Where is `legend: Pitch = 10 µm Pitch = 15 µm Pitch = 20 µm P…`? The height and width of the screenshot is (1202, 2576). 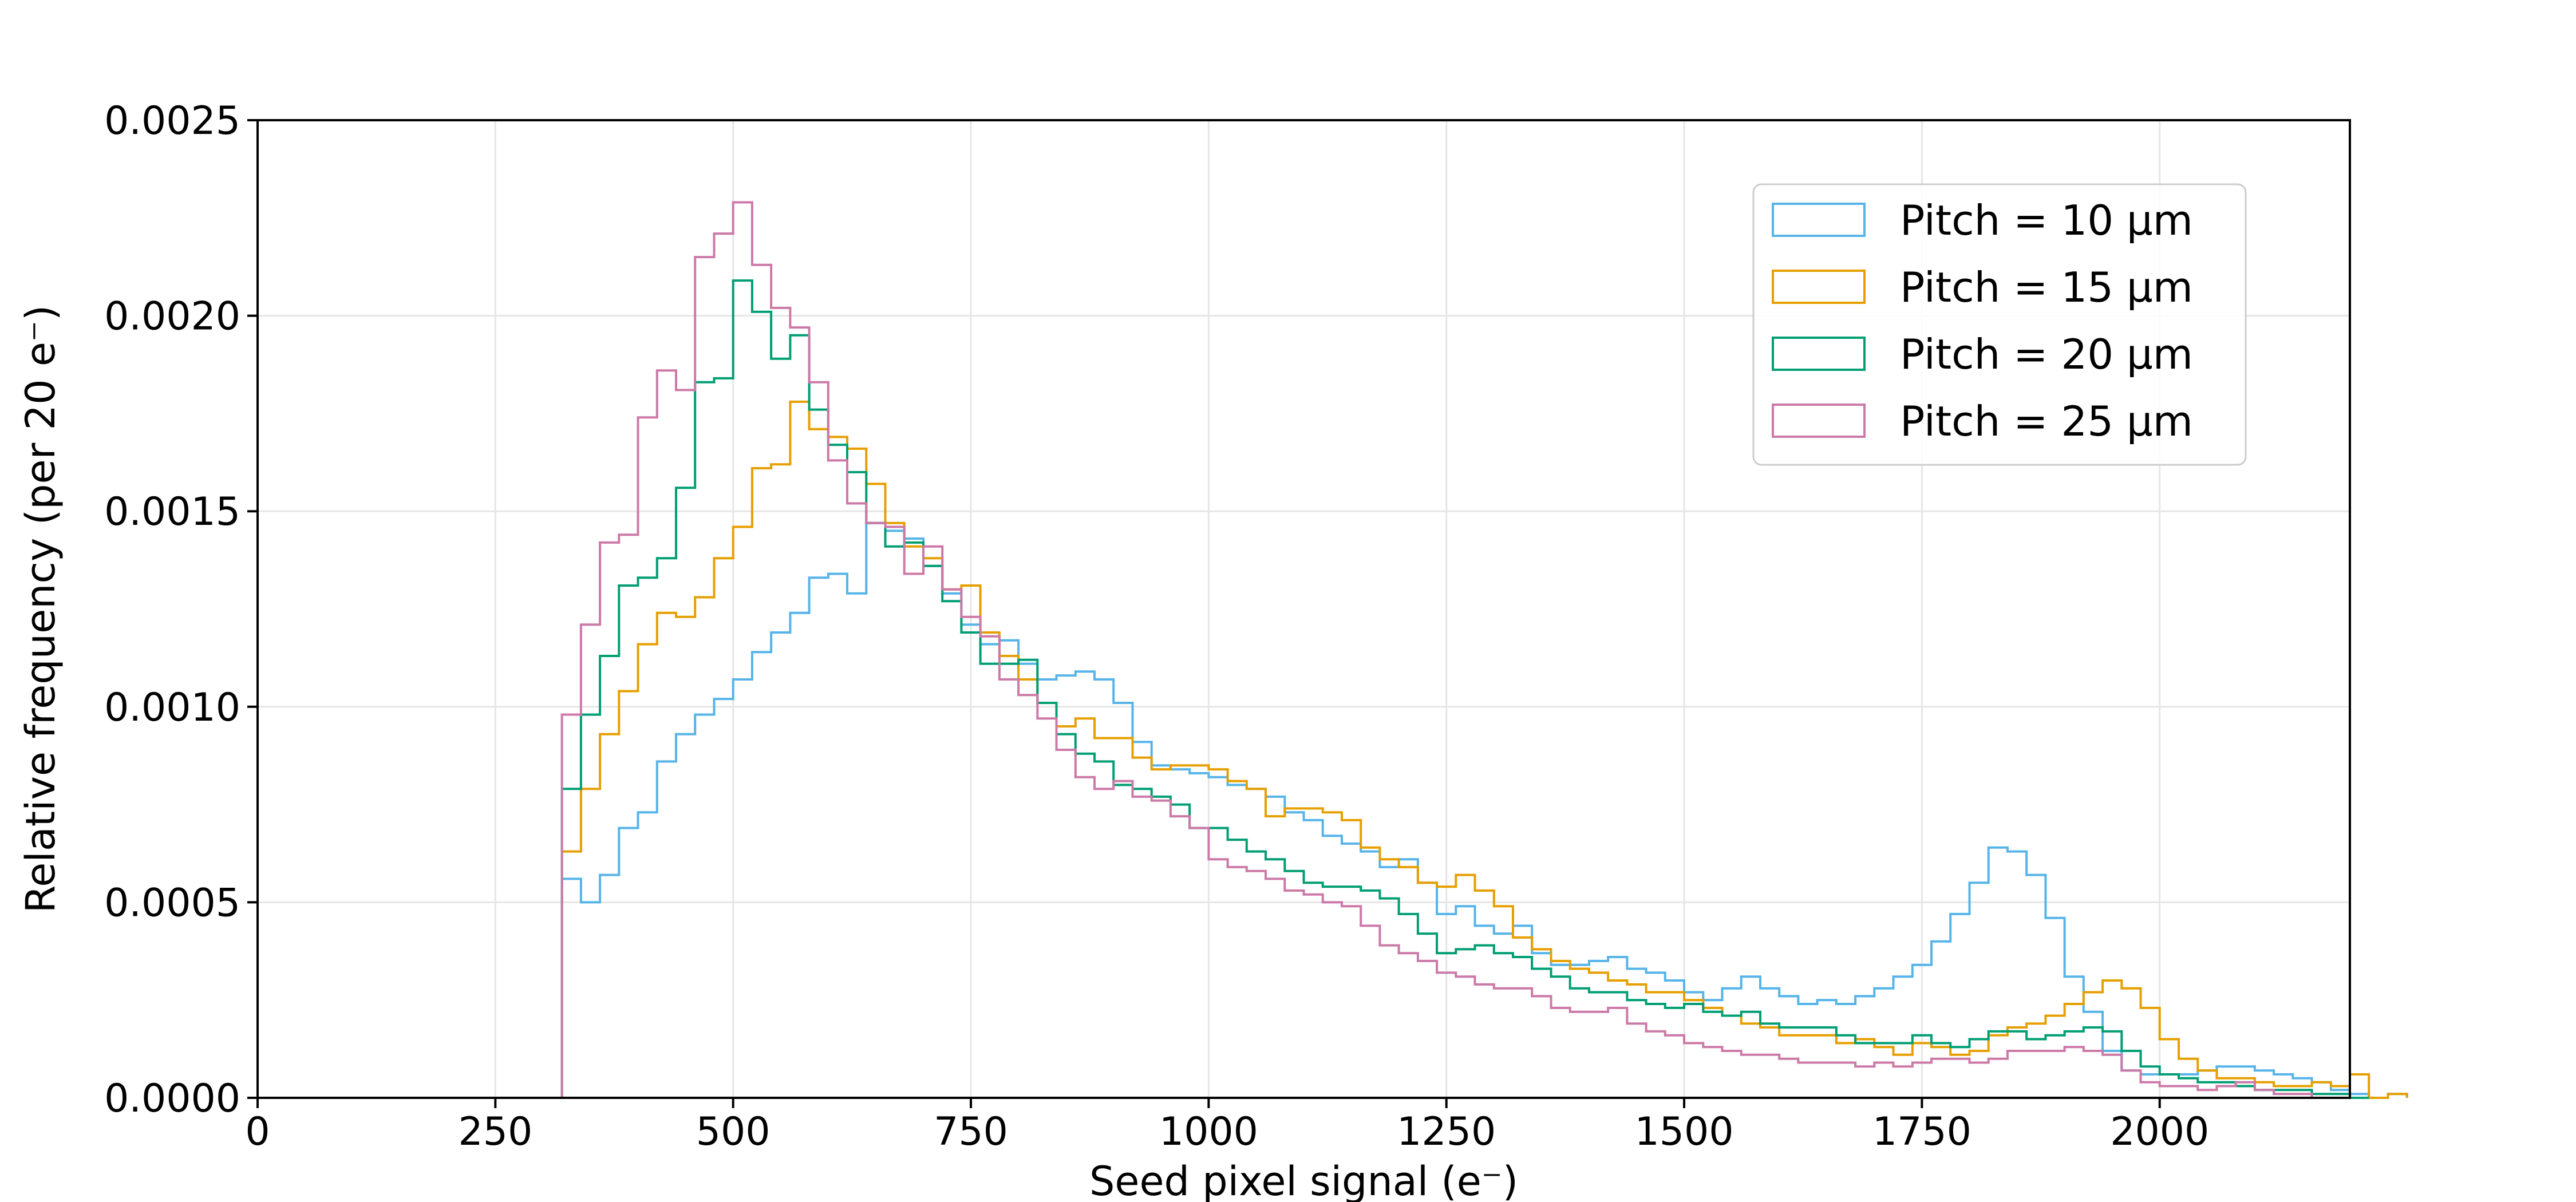
legend: Pitch = 10 µm Pitch = 15 µm Pitch = 20 µm P… is located at coordinates (1999, 324).